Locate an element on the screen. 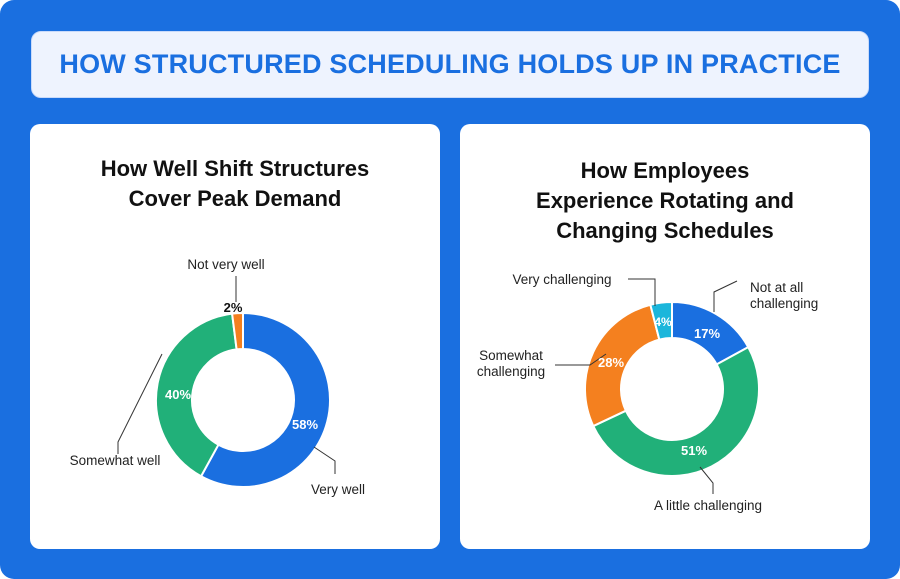 The image size is (900, 579). rotating-slice-a-little-challenging is located at coordinates (675, 411).